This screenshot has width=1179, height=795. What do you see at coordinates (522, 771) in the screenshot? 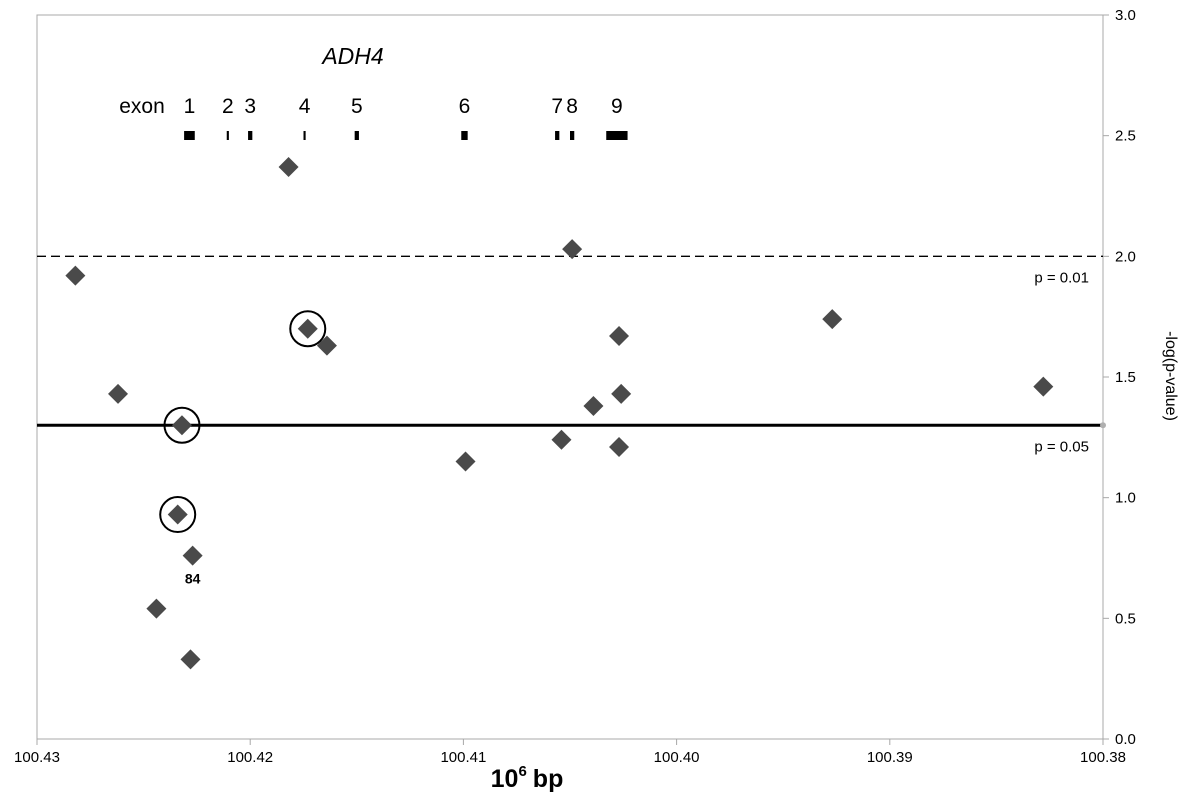
I see `x-axis-title-exponent: 6` at bounding box center [522, 771].